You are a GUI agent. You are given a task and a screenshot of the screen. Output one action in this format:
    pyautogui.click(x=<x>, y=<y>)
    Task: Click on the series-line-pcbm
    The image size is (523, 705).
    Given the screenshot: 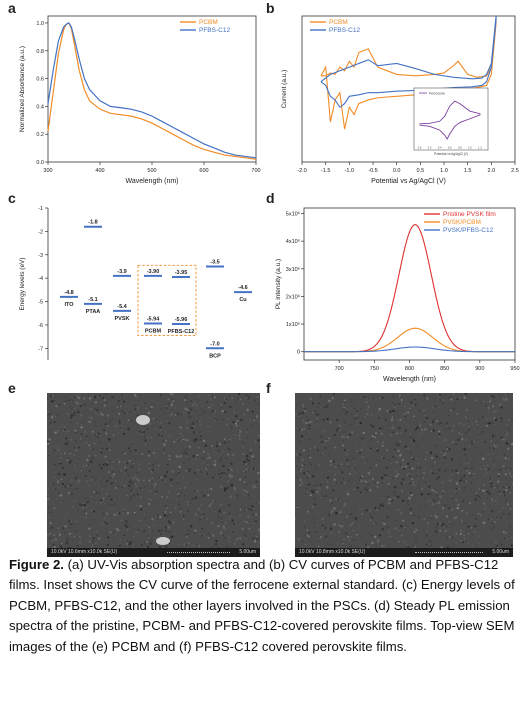 What is the action you would take?
    pyautogui.click(x=152, y=91)
    